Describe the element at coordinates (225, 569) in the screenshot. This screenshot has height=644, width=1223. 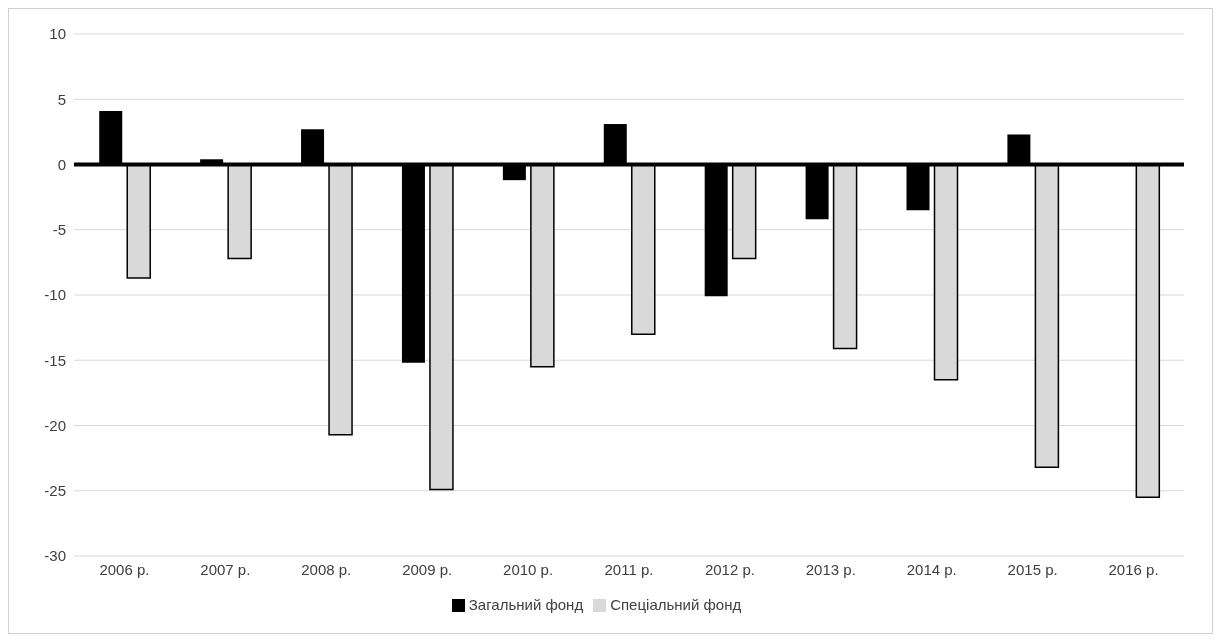
I see `x-tick-label: 2007 р.` at that location.